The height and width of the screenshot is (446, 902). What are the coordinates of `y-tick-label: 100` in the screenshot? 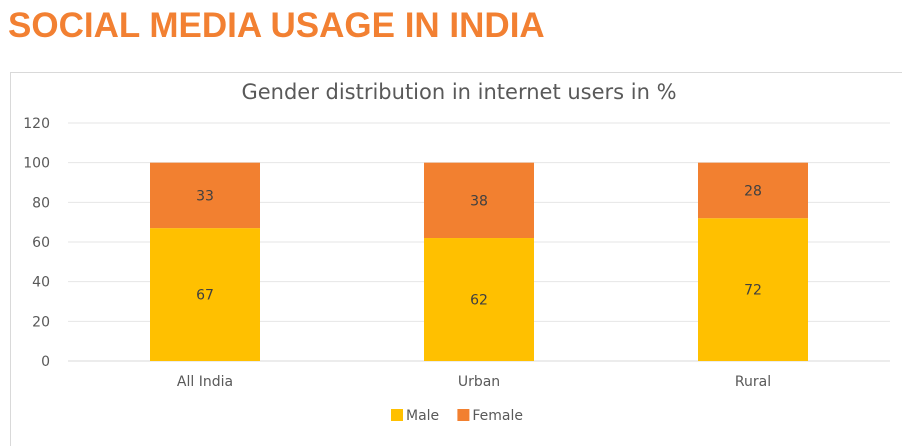 It's located at (36, 164).